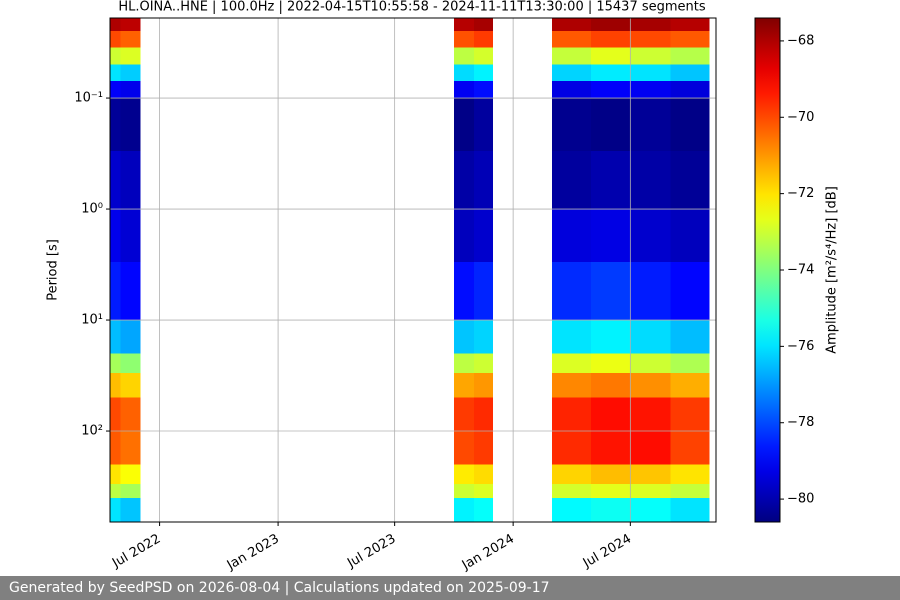 The image size is (900, 600). What do you see at coordinates (88, 98) in the screenshot?
I see `y-tick-label: 10⁻¹` at bounding box center [88, 98].